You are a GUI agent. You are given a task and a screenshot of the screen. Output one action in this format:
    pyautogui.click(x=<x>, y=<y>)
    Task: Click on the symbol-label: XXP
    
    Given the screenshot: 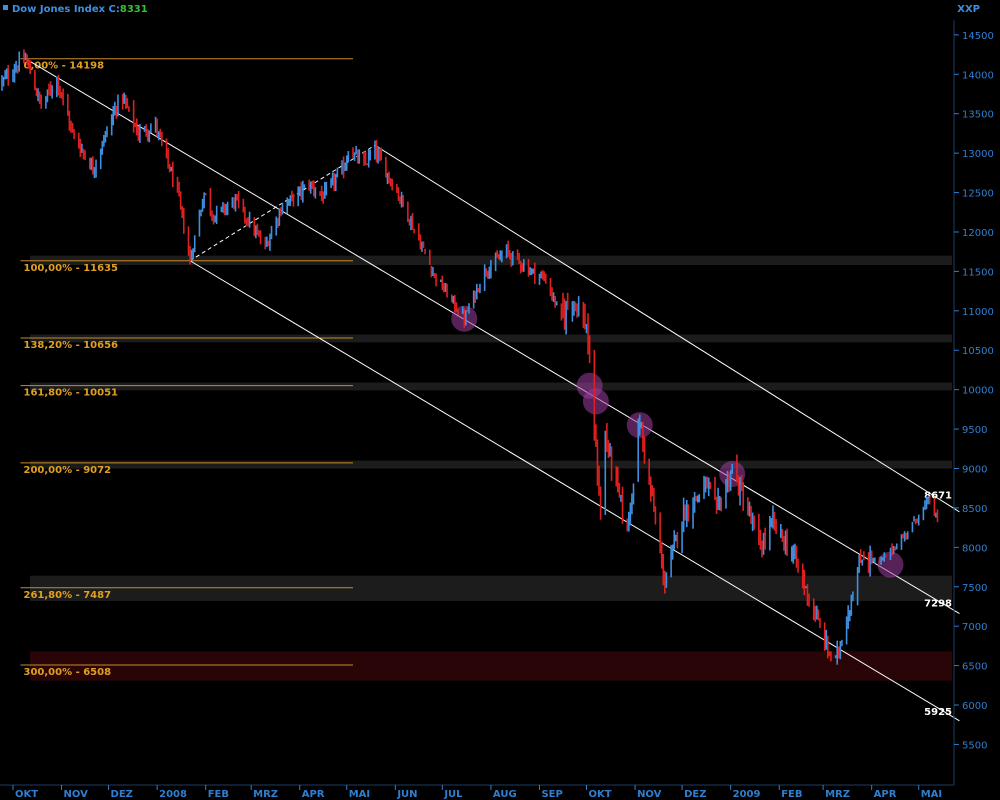 What is the action you would take?
    pyautogui.click(x=968, y=9)
    